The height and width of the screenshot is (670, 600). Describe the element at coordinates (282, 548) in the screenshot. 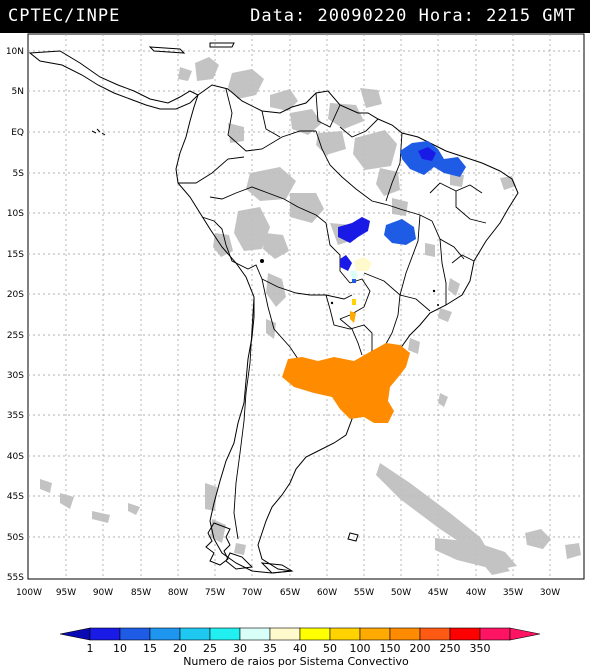

I see `southern-islands` at that location.